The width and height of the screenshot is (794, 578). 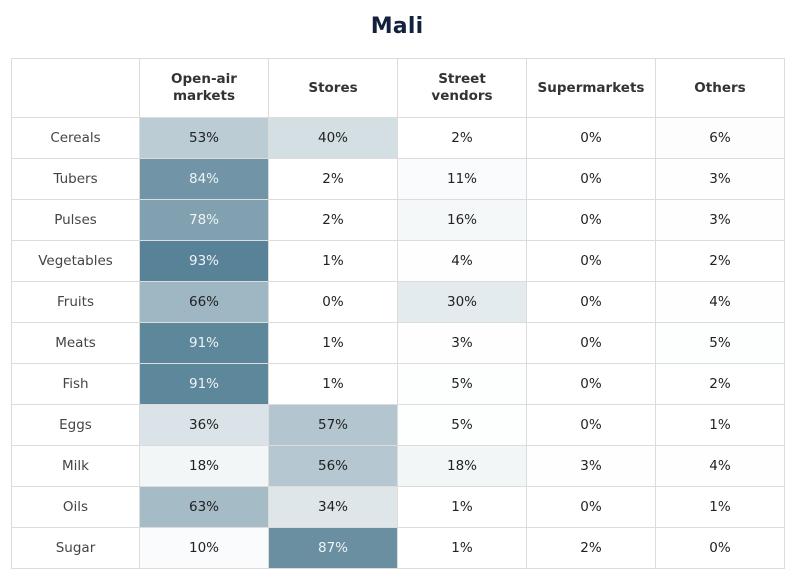 What do you see at coordinates (75, 302) in the screenshot?
I see `row-label: Fruits` at bounding box center [75, 302].